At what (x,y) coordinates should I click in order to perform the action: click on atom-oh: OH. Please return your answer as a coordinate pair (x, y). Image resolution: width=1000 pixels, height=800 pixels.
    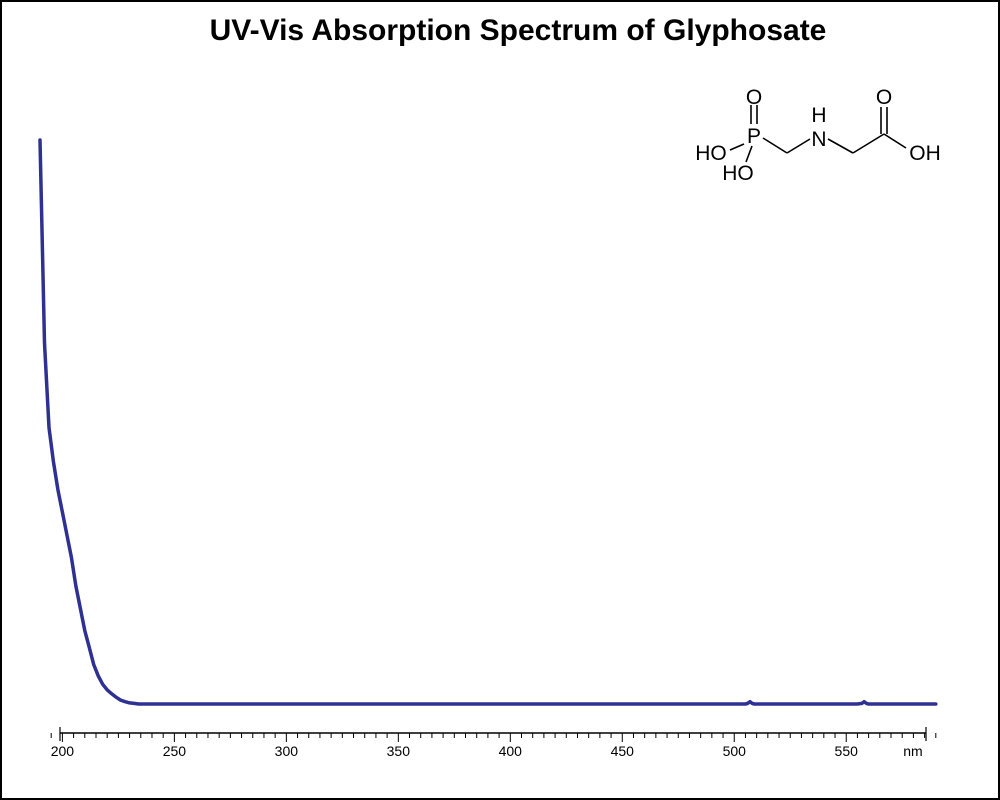
    Looking at the image, I should click on (925, 153).